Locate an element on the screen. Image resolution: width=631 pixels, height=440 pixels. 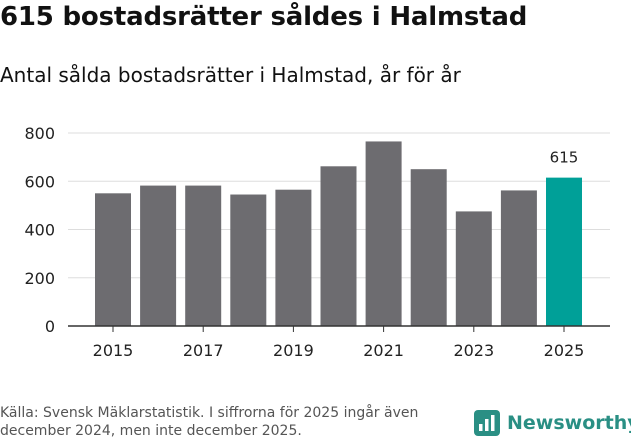
bar-2022 is located at coordinates (428, 247).